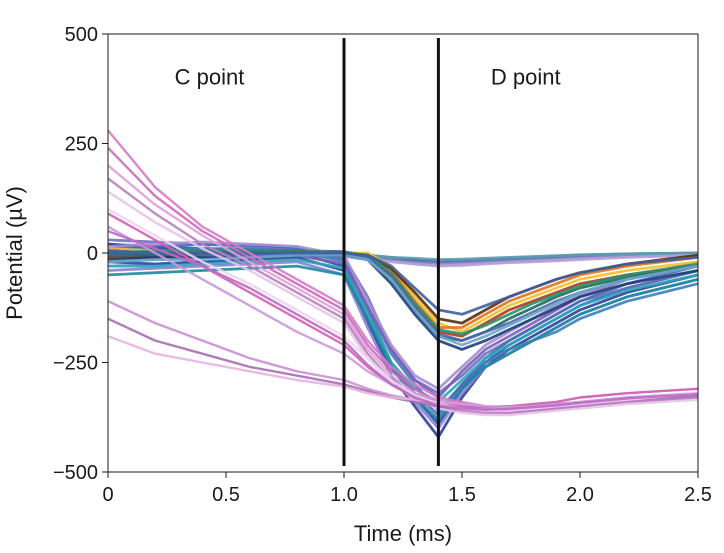 The width and height of the screenshot is (724, 553). Describe the element at coordinates (526, 76) in the screenshot. I see `annotation-d-point: D point` at that location.